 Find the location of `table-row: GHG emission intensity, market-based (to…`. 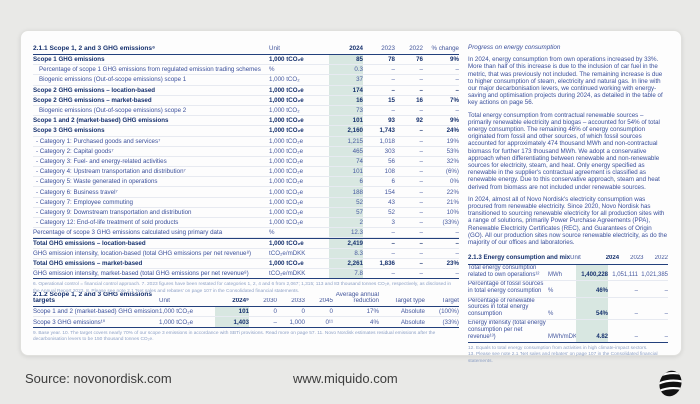

table-row: GHG emission intensity, market-based (to… is located at coordinates (246, 274).